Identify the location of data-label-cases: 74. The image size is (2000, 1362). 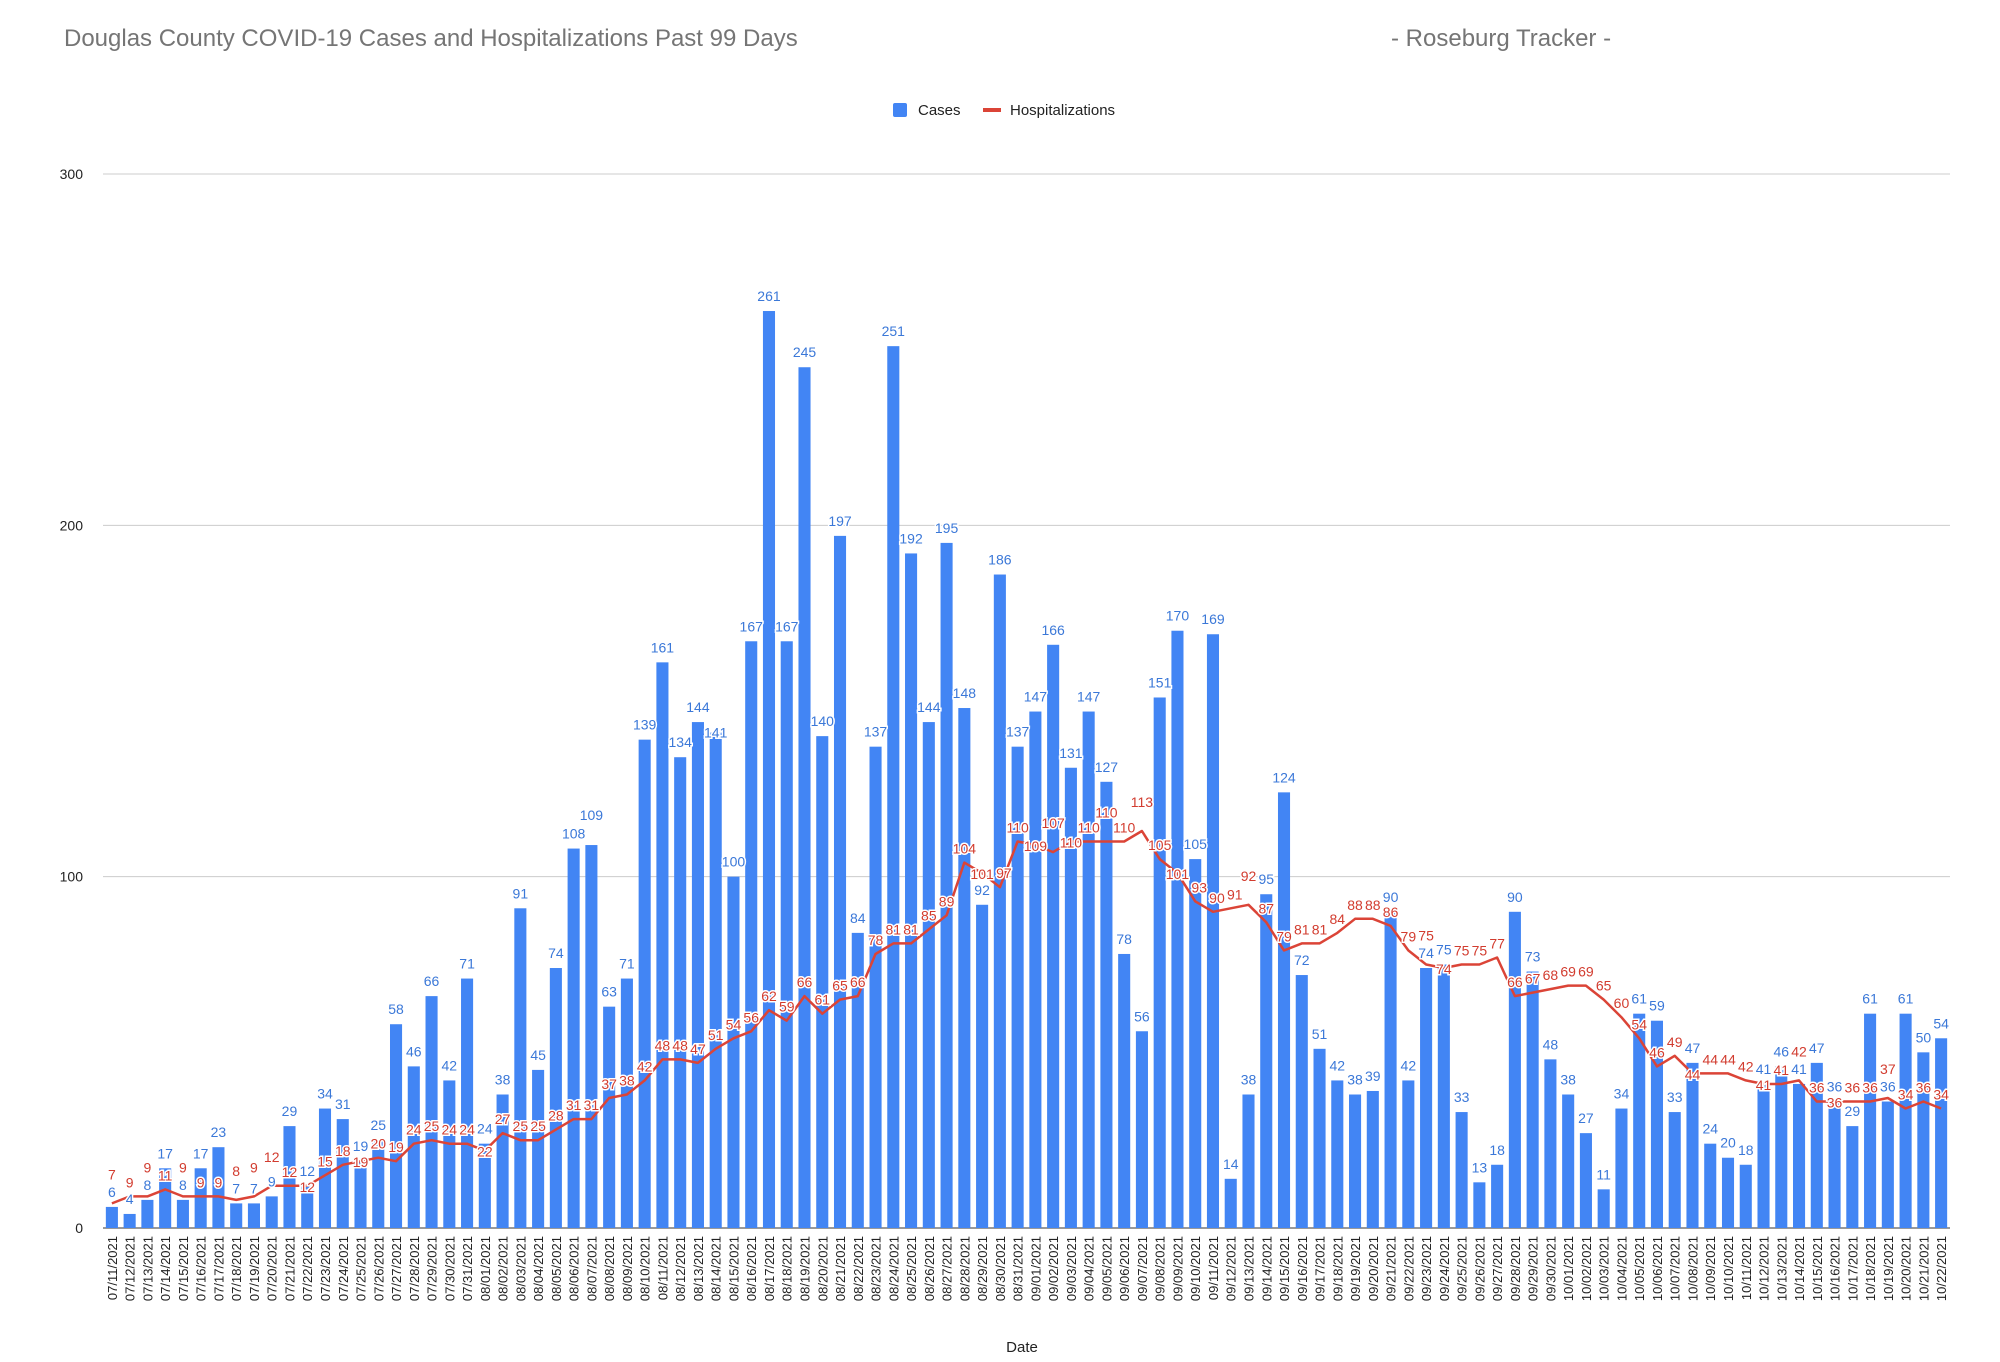
(1426, 953).